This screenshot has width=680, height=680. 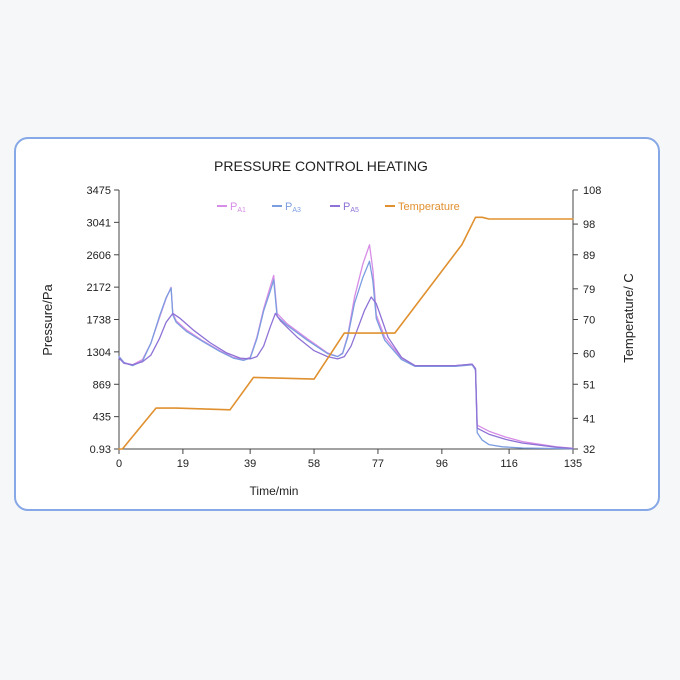 What do you see at coordinates (628, 318) in the screenshot?
I see `y-axis-right-label: Temperature/ C` at bounding box center [628, 318].